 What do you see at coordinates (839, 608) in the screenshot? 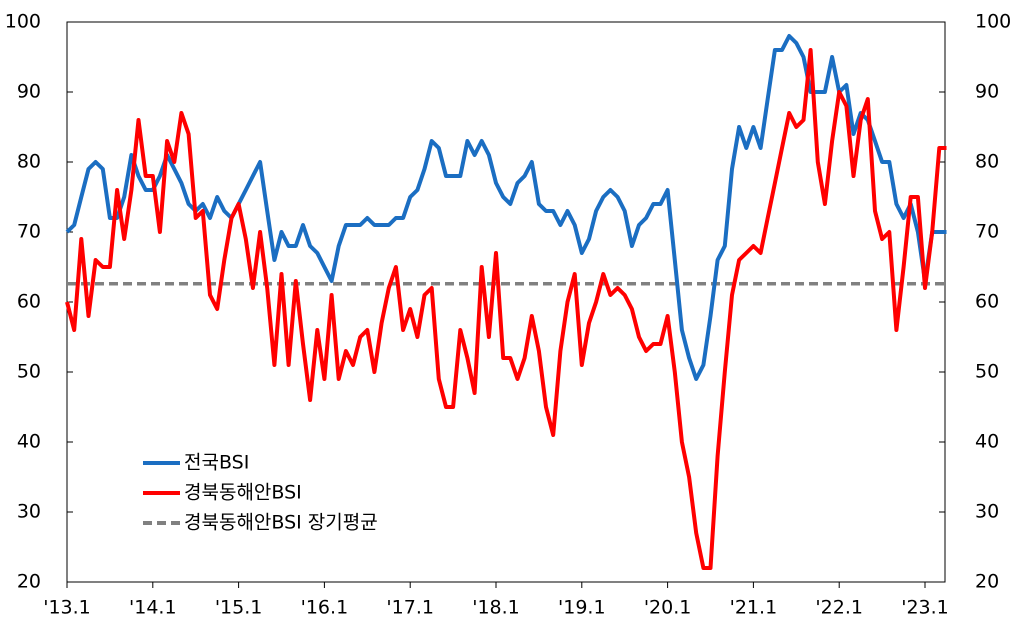
I see `x-tick-label: '22.1` at bounding box center [839, 608].